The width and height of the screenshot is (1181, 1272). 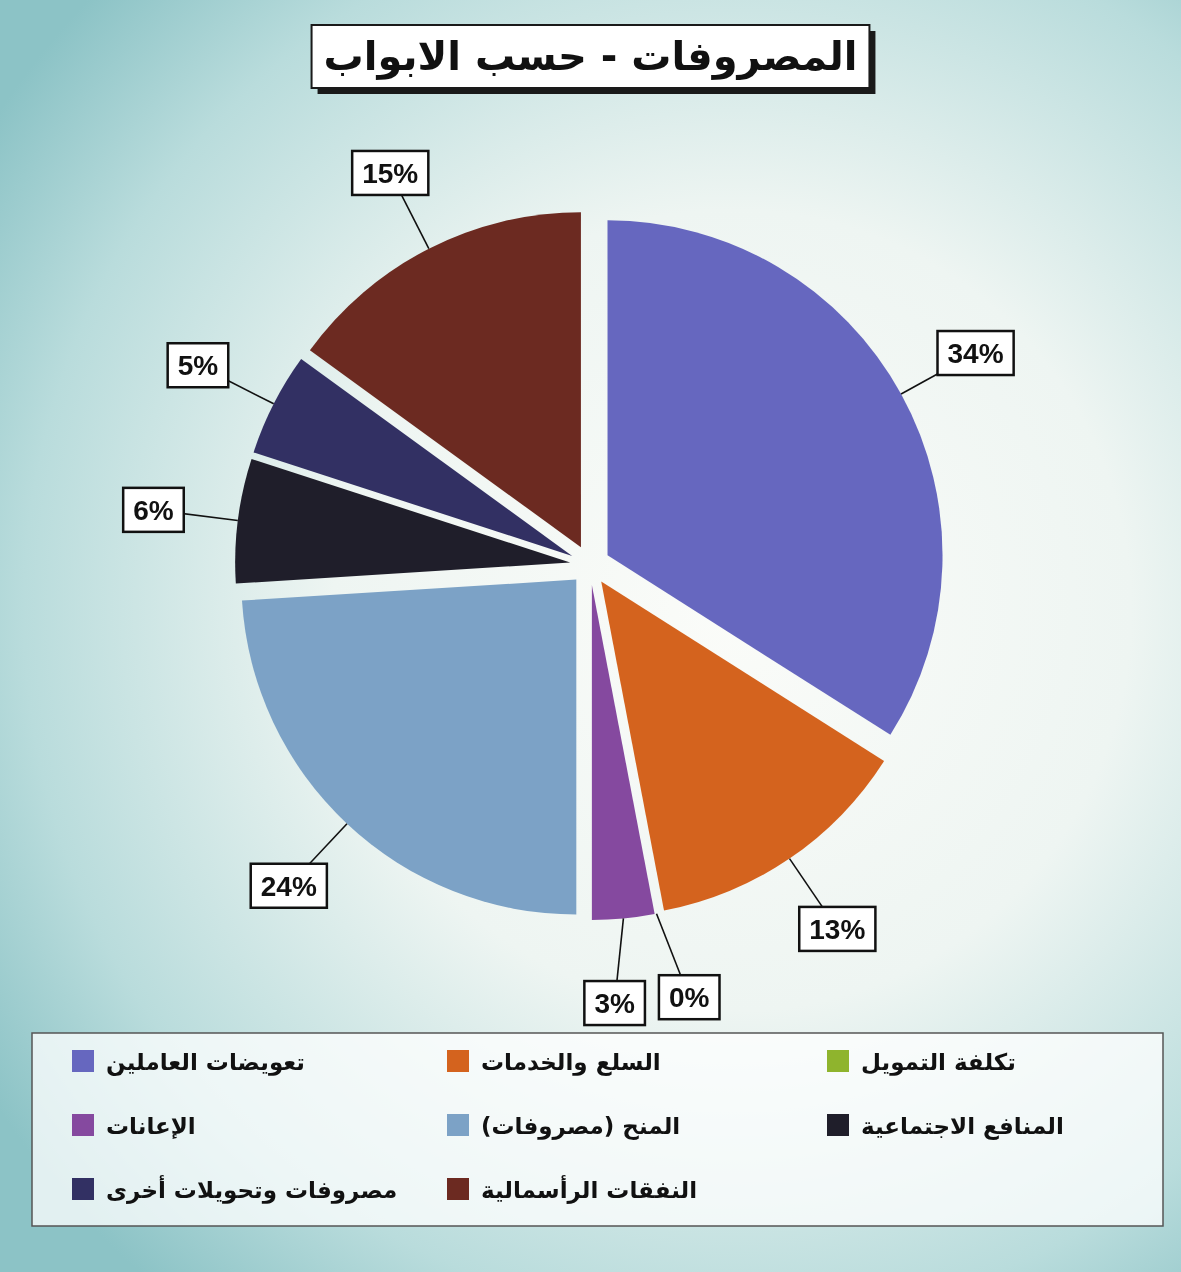 I want to click on legend-label: الإعانات, so click(x=151, y=1126).